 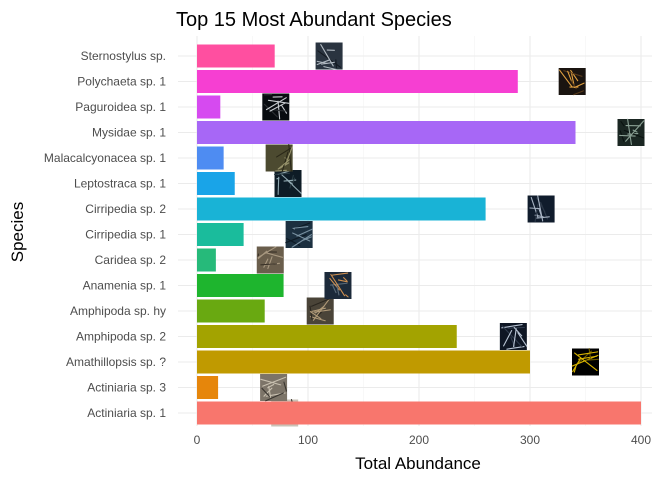 I want to click on y-tick-label: Cirripedia sp. 2, so click(x=125, y=209).